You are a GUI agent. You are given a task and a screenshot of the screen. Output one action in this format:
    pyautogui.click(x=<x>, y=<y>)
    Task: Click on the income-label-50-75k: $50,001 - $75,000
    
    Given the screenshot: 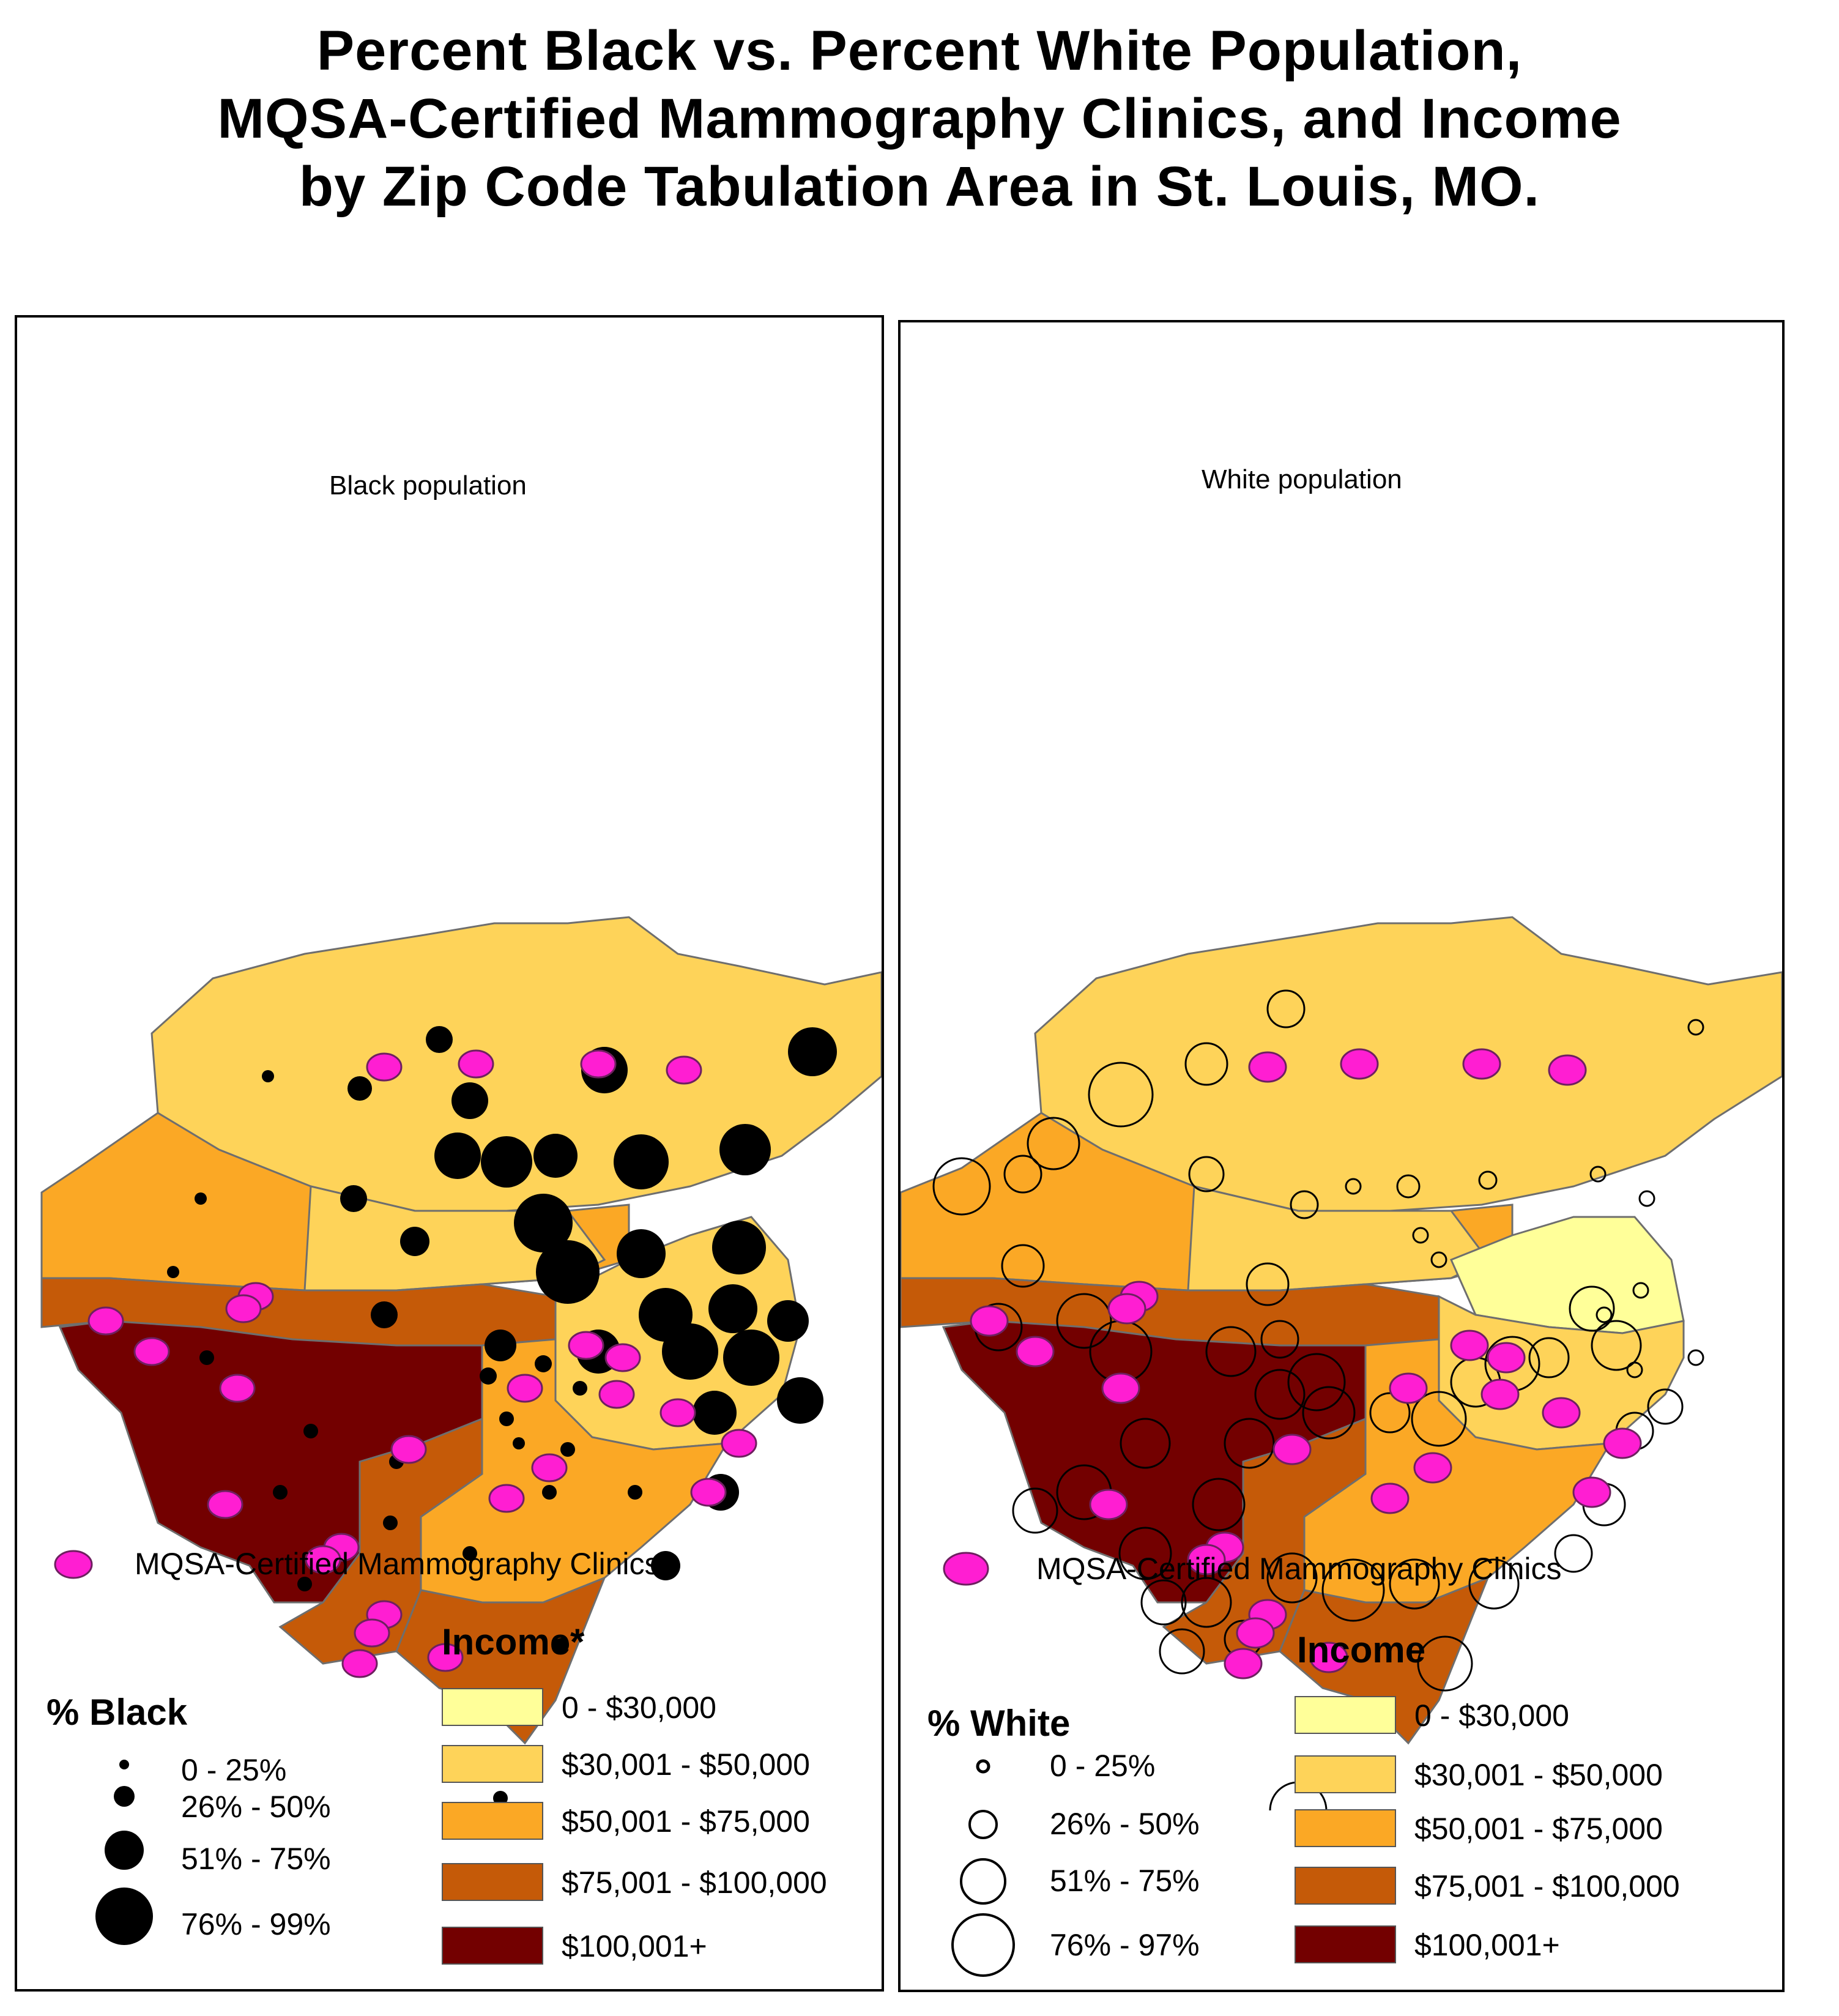 What is the action you would take?
    pyautogui.click(x=1538, y=1829)
    